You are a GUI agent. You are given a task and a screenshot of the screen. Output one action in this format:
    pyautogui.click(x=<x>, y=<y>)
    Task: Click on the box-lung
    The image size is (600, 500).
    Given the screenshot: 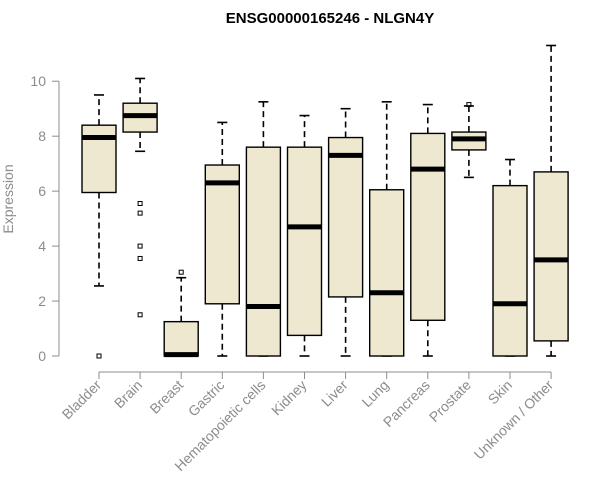 What is the action you would take?
    pyautogui.click(x=387, y=229)
    